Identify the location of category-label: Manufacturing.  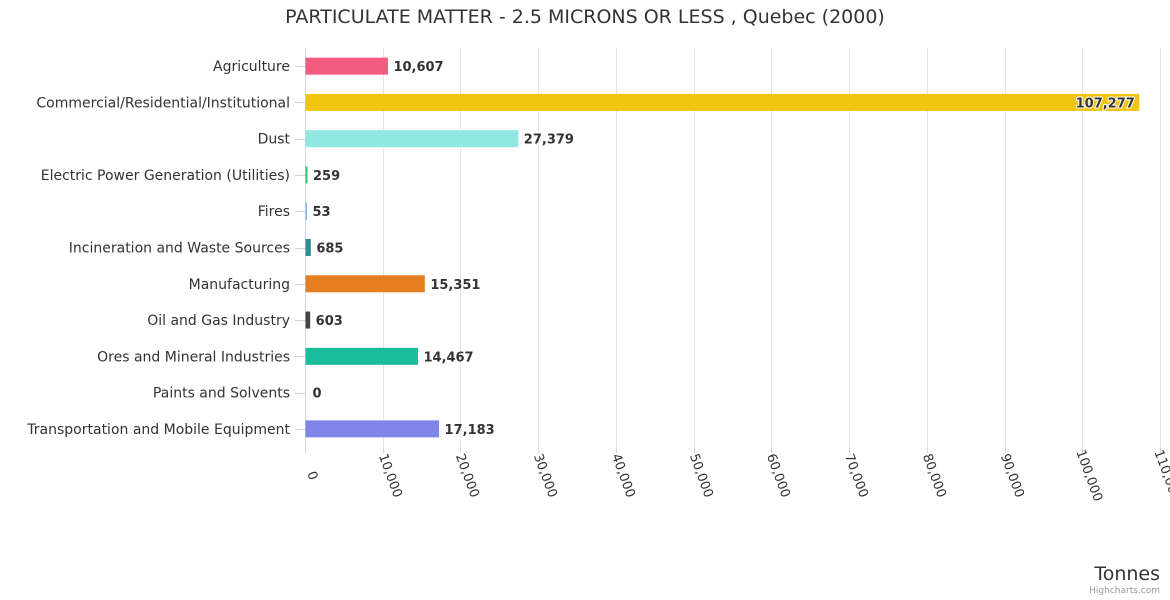
(239, 285).